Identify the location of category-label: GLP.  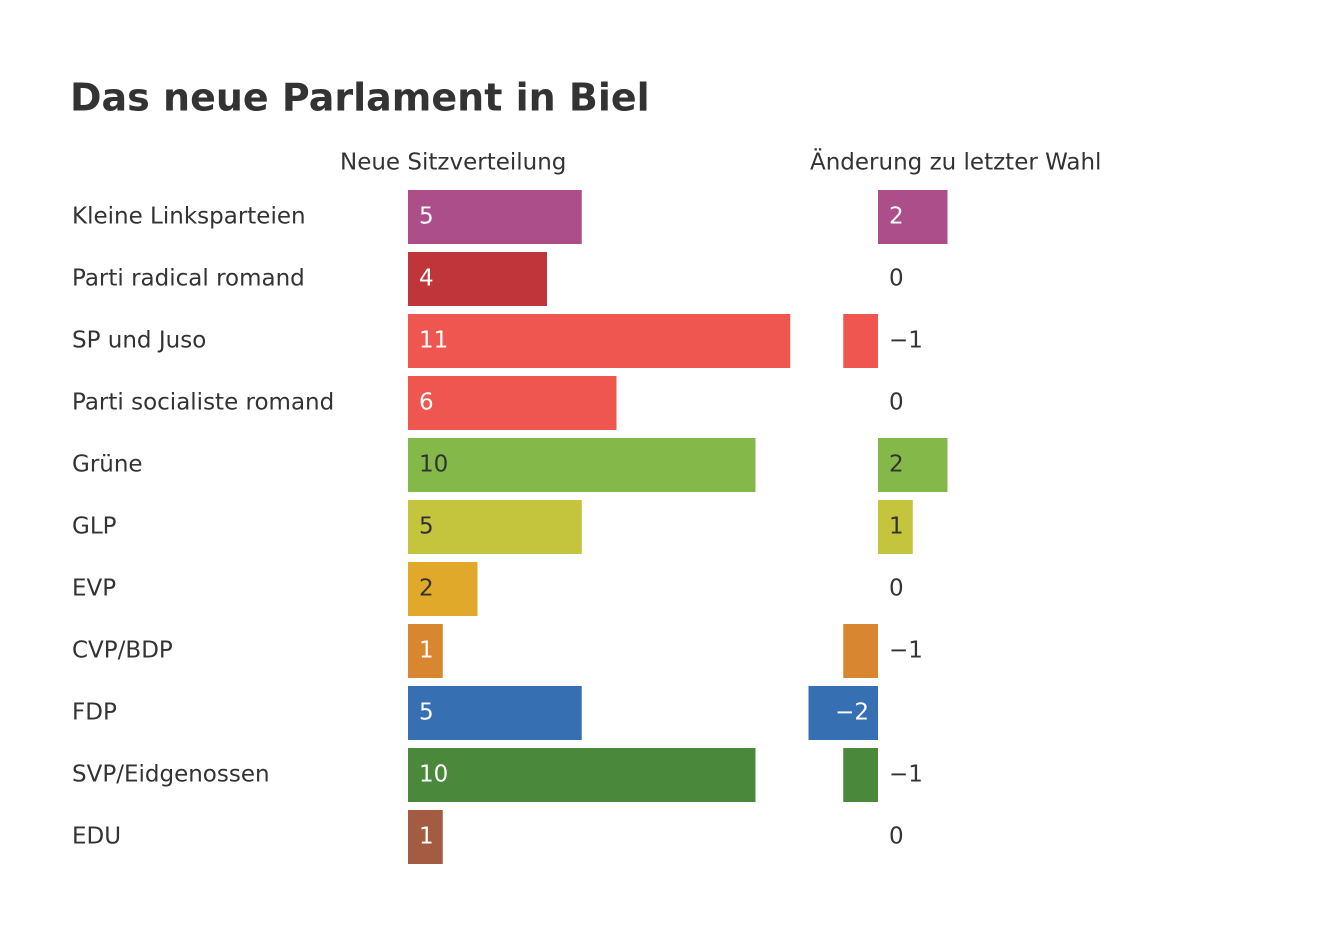
(94, 527).